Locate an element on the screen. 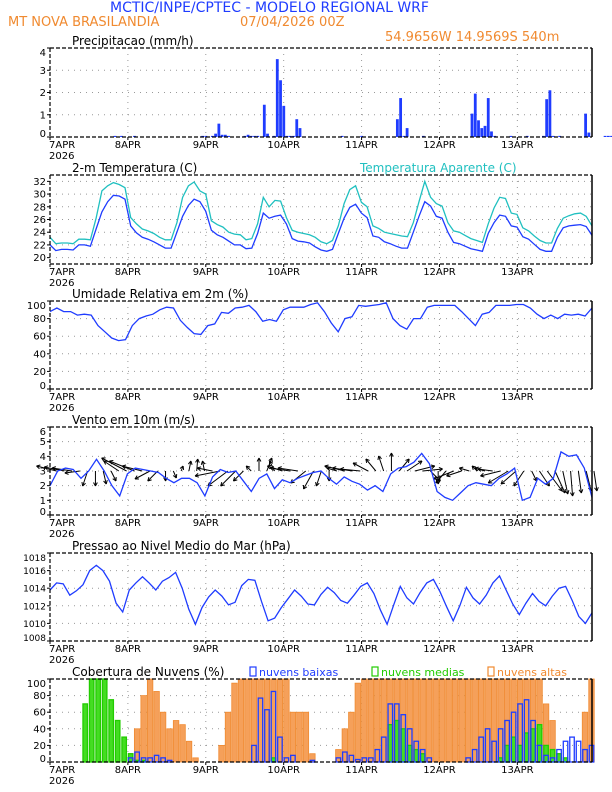 The height and width of the screenshot is (792, 612). legend-label: nuvens altas is located at coordinates (532, 672).